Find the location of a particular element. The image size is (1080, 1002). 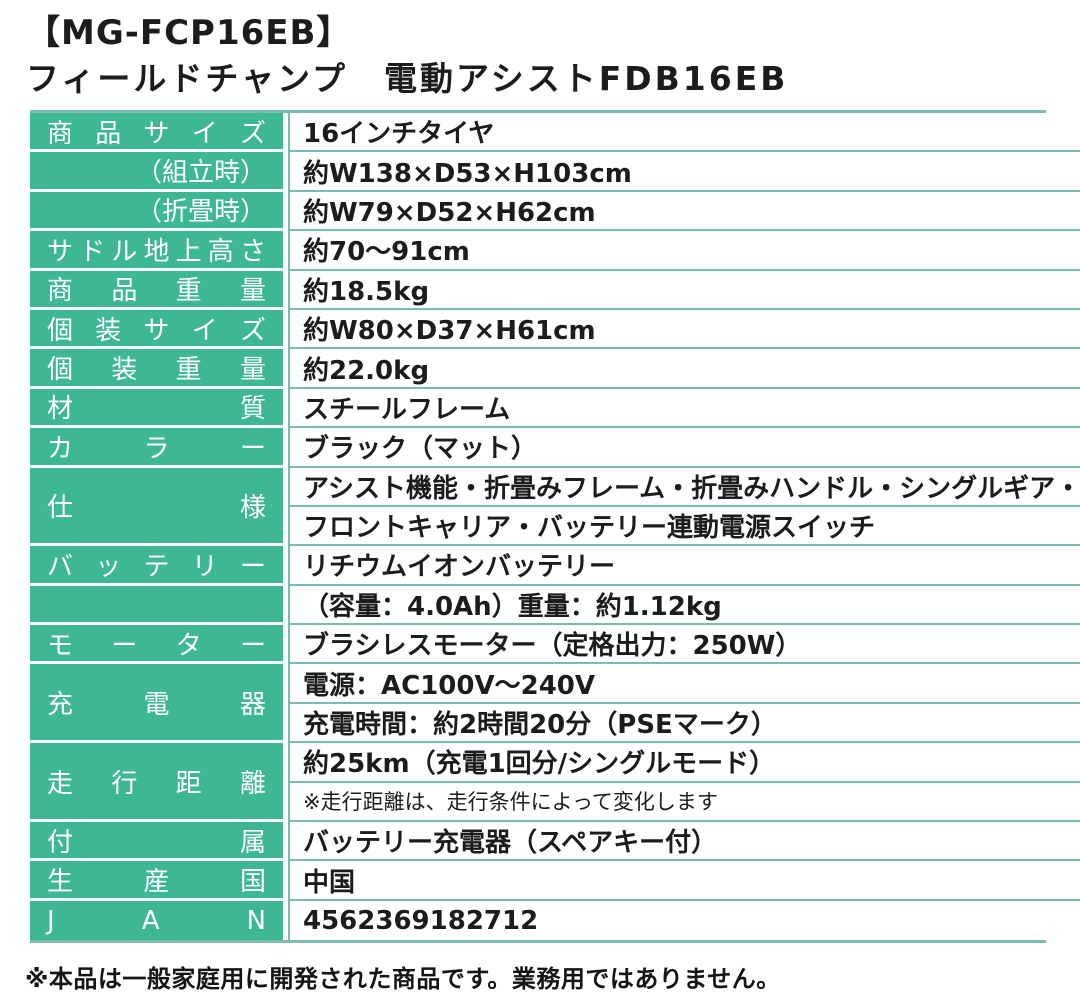

spec-label: 生産国 is located at coordinates (156, 881).